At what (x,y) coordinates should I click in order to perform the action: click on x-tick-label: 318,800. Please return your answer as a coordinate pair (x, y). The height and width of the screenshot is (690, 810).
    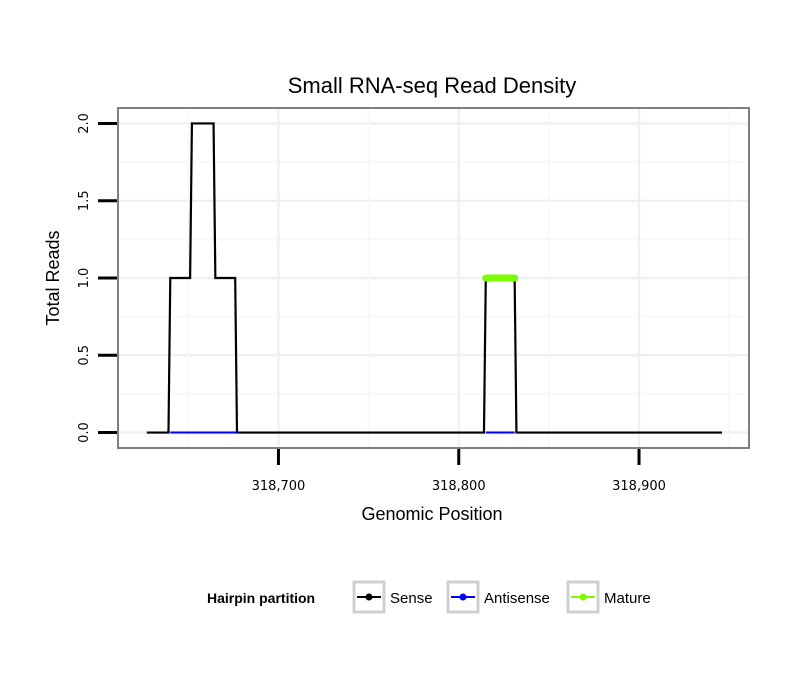
    Looking at the image, I should click on (459, 486).